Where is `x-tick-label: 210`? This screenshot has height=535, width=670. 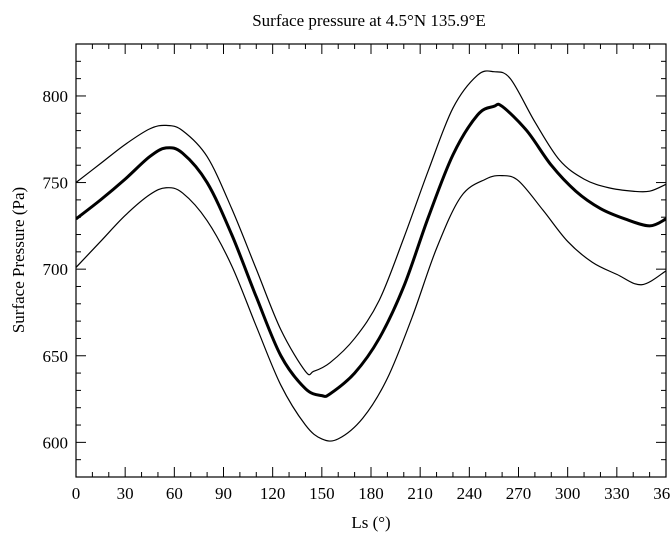
x-tick-label: 210 is located at coordinates (420, 493).